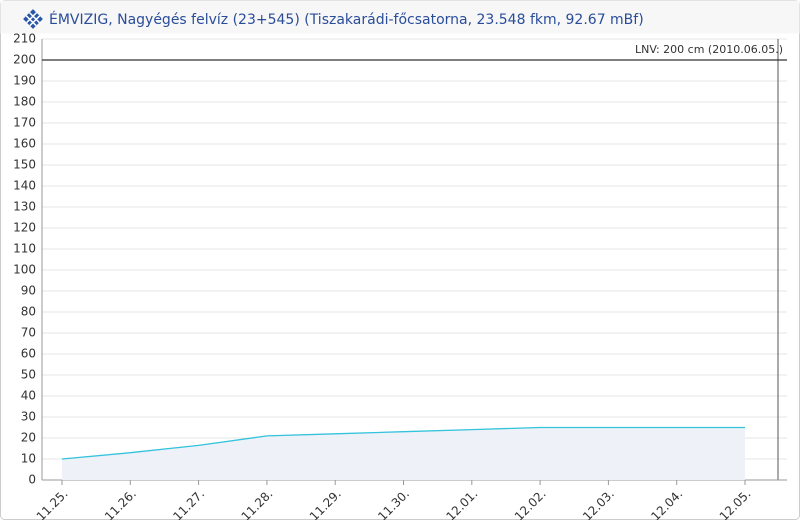 Image resolution: width=800 pixels, height=520 pixels. Describe the element at coordinates (28, 438) in the screenshot. I see `y-tick-label: 20` at that location.